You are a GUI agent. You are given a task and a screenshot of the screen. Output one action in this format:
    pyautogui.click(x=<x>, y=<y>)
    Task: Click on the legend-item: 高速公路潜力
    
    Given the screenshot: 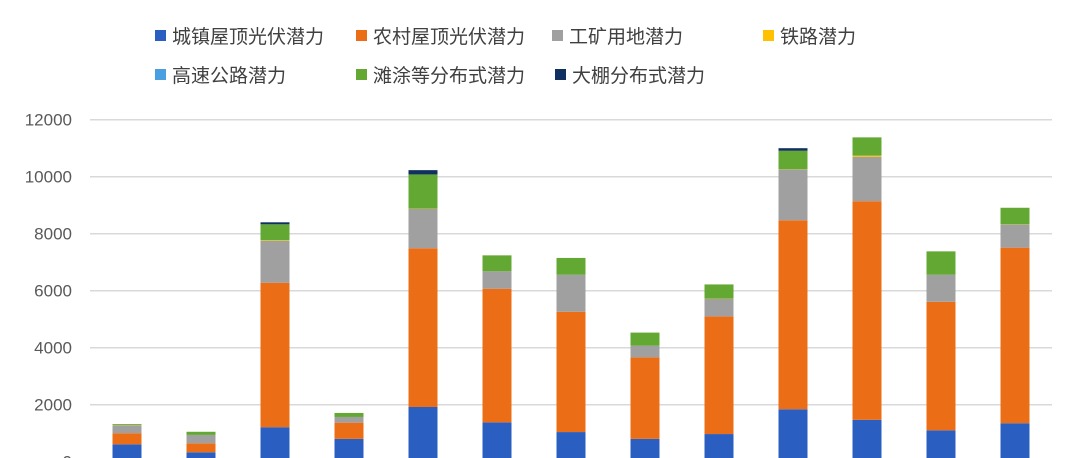 What is the action you would take?
    pyautogui.click(x=220, y=76)
    